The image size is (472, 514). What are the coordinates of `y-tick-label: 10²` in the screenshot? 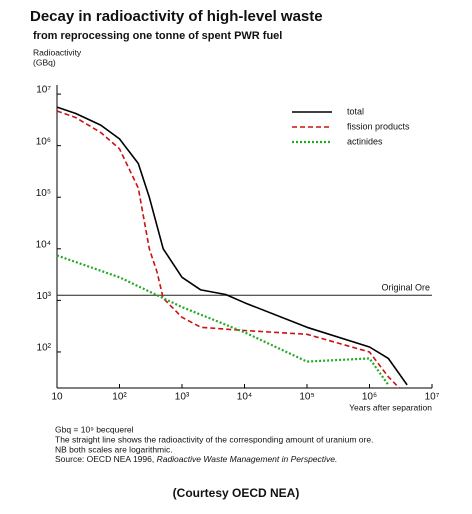 It's located at (44, 348).